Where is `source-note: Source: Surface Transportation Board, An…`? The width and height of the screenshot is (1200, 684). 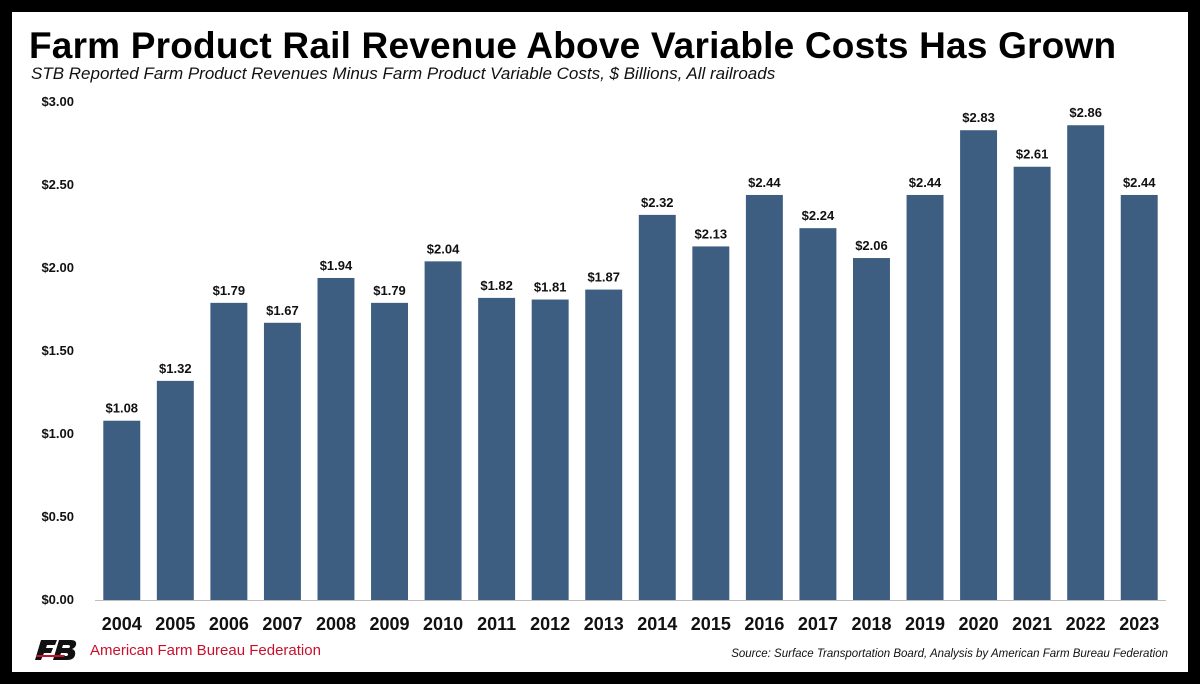 source-note: Source: Surface Transportation Board, An… is located at coordinates (949, 654).